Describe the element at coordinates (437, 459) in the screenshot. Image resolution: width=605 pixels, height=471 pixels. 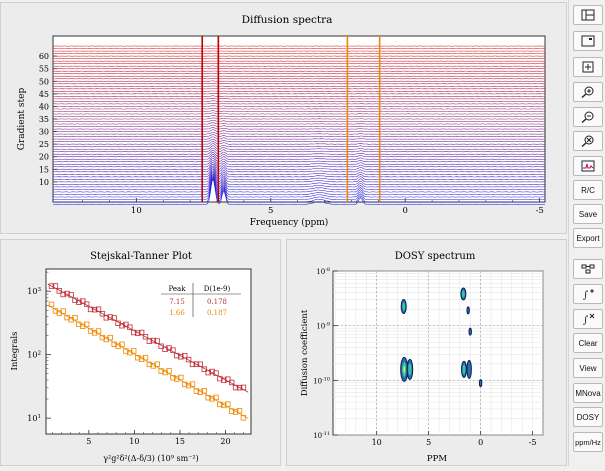
I see `dosy-xlabel: PPM` at that location.